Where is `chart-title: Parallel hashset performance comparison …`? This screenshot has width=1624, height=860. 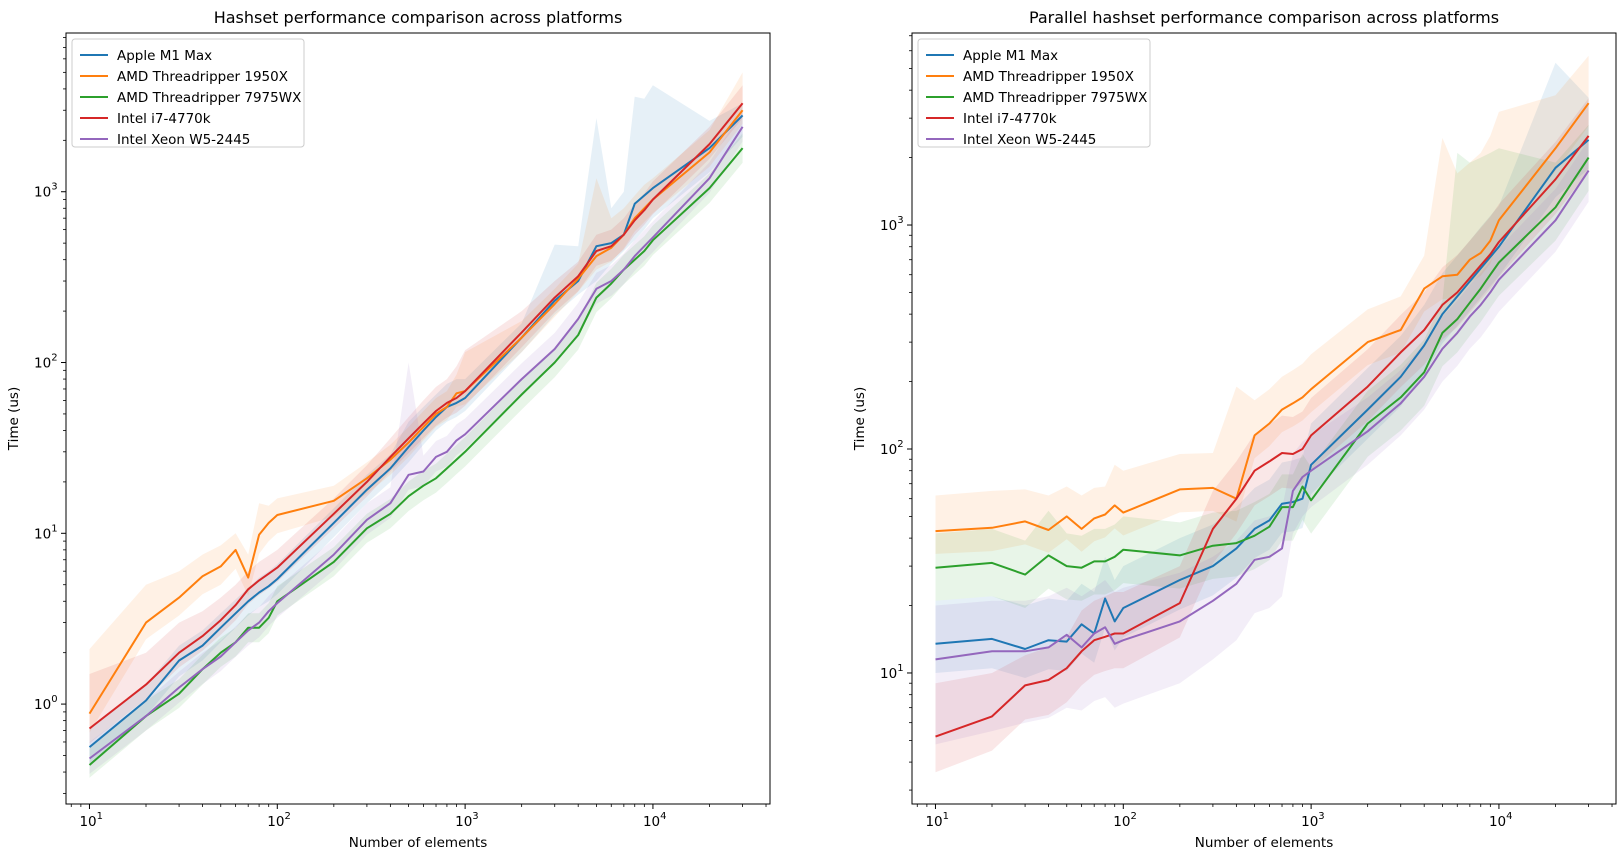
chart-title: Parallel hashset performance comparison … is located at coordinates (1264, 17).